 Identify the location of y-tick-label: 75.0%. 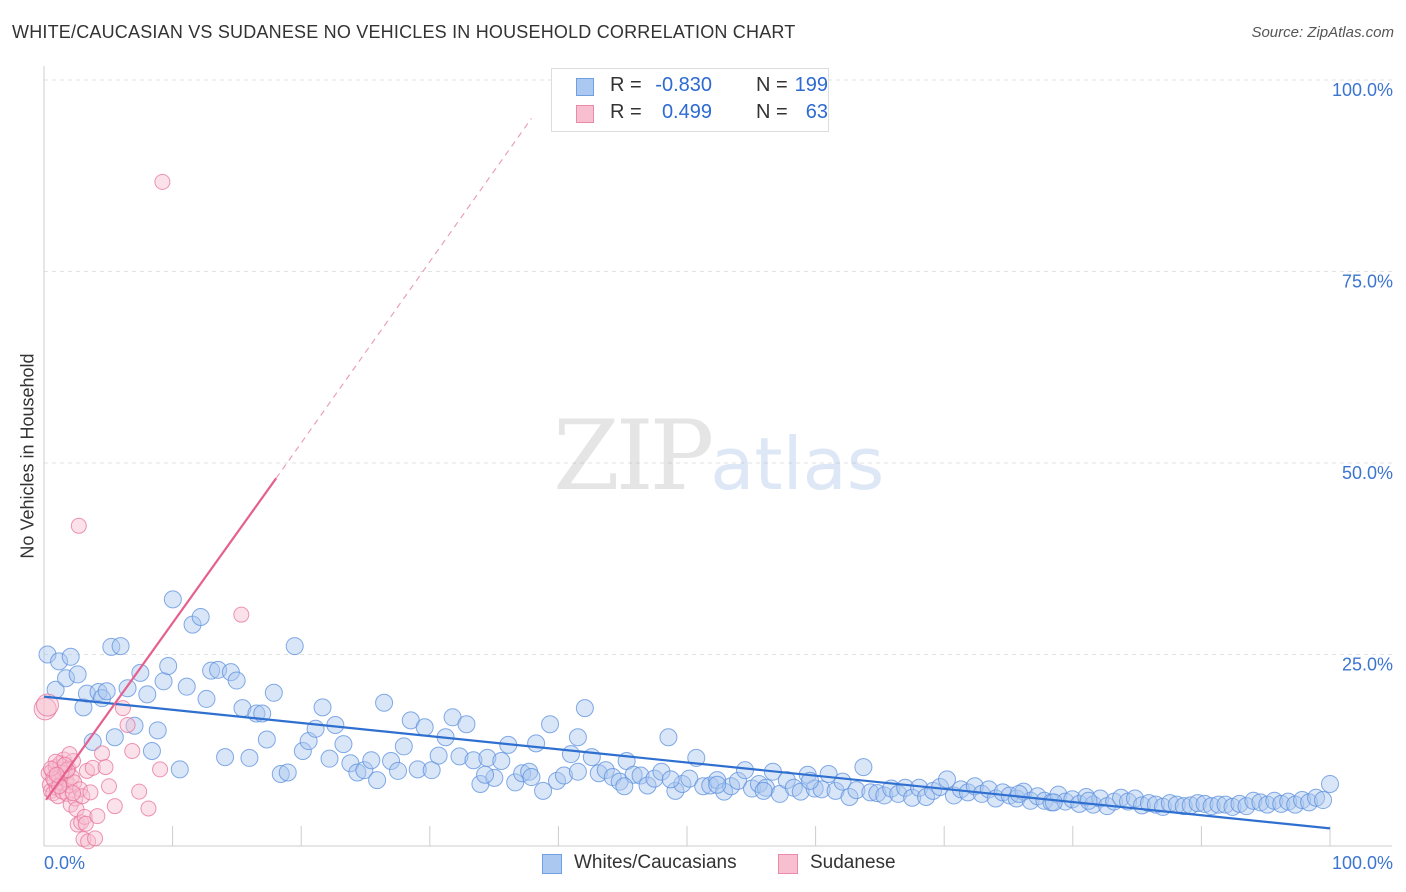
(1367, 282).